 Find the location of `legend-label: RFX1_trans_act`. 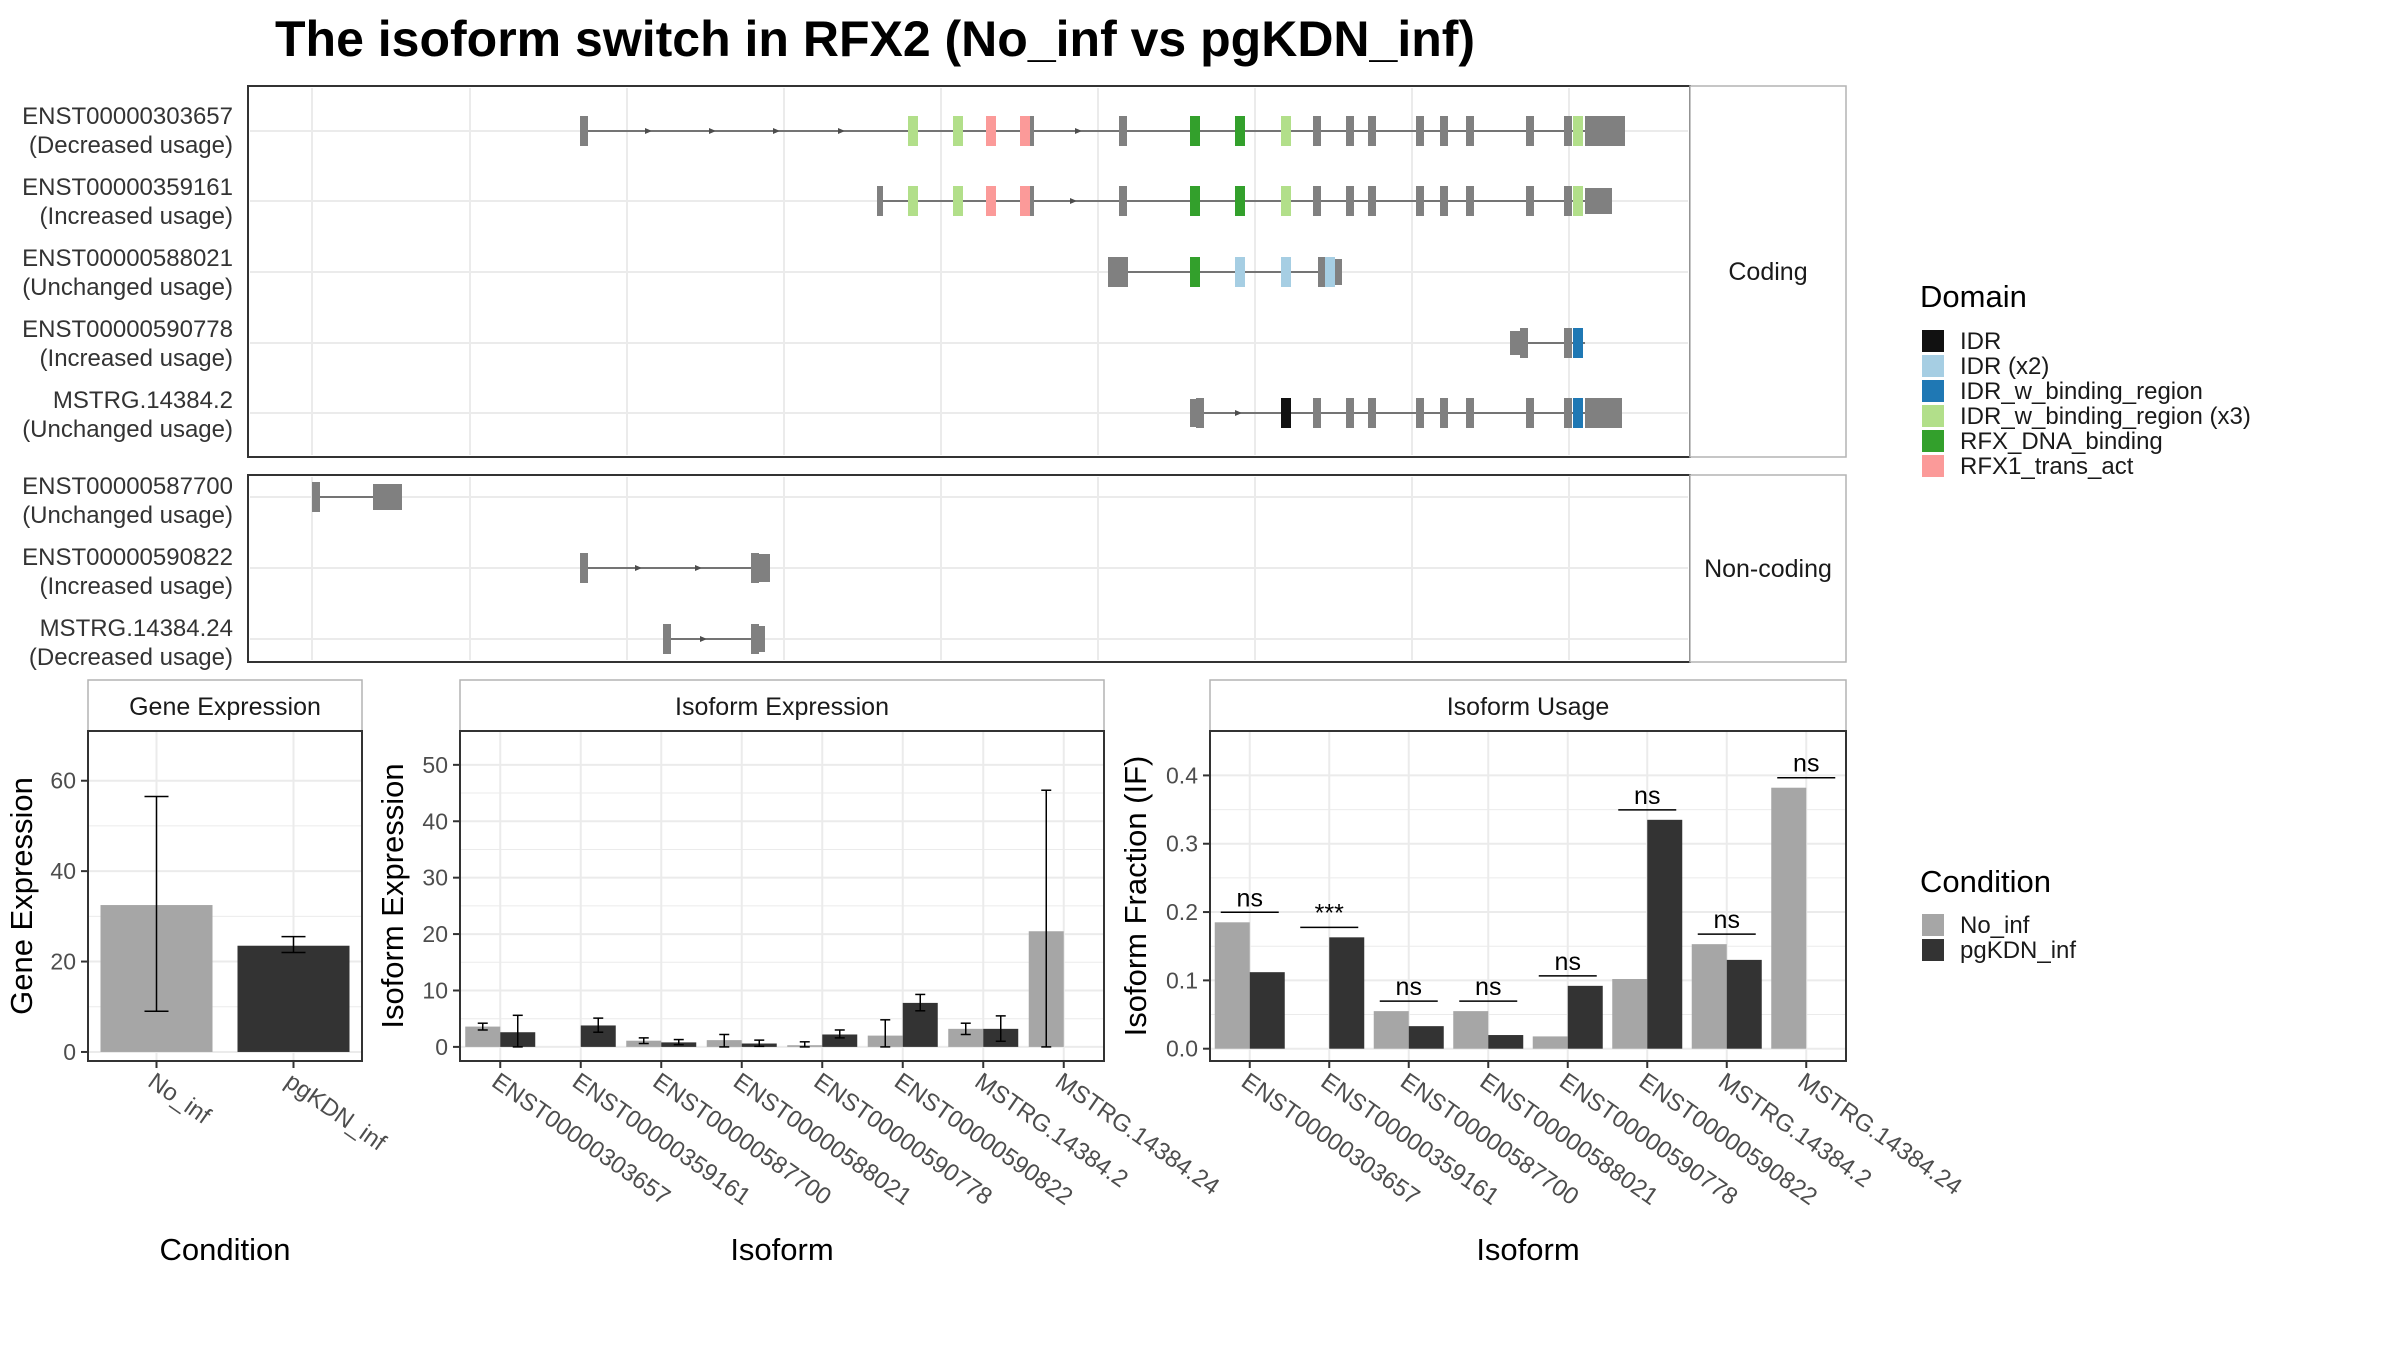

legend-label: RFX1_trans_act is located at coordinates (2047, 466).